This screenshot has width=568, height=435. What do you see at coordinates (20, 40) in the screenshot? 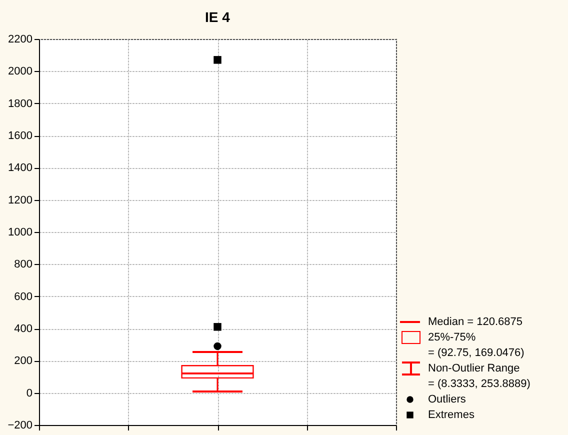
I see `y-tick-label: 2200` at bounding box center [20, 40].